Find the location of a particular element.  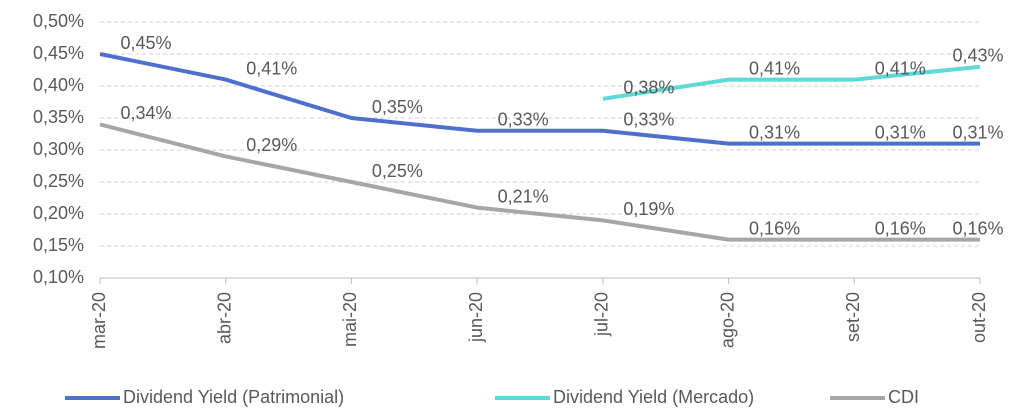

x-tick-label: set-20 is located at coordinates (853, 317).